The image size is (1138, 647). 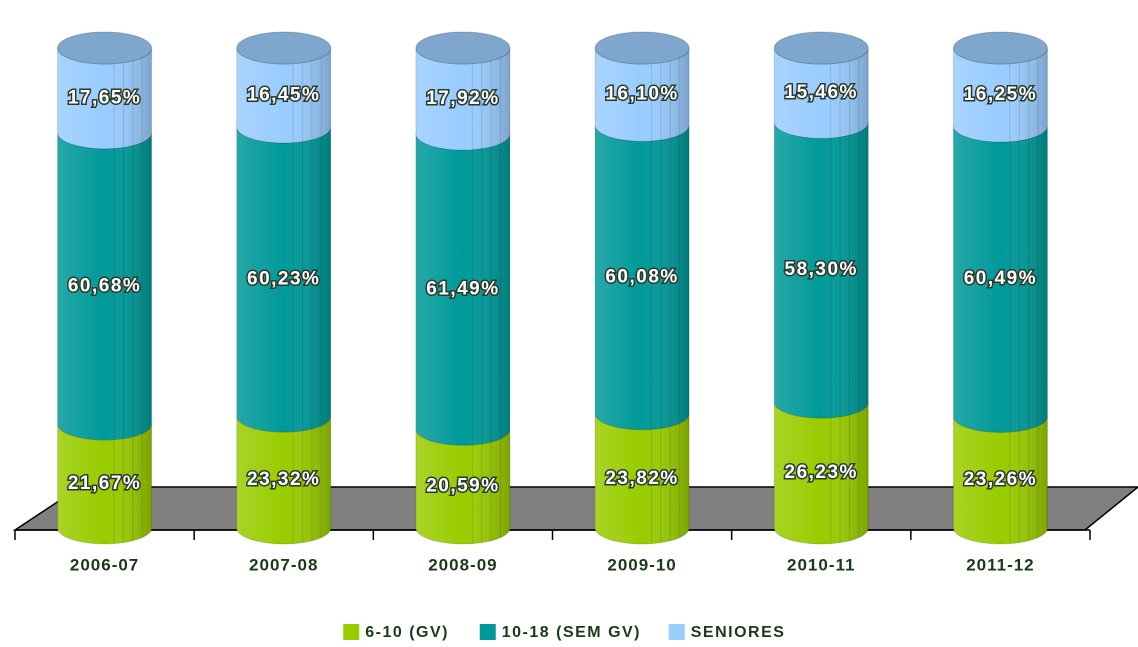 I want to click on data-label: 60,23%, so click(x=283, y=279).